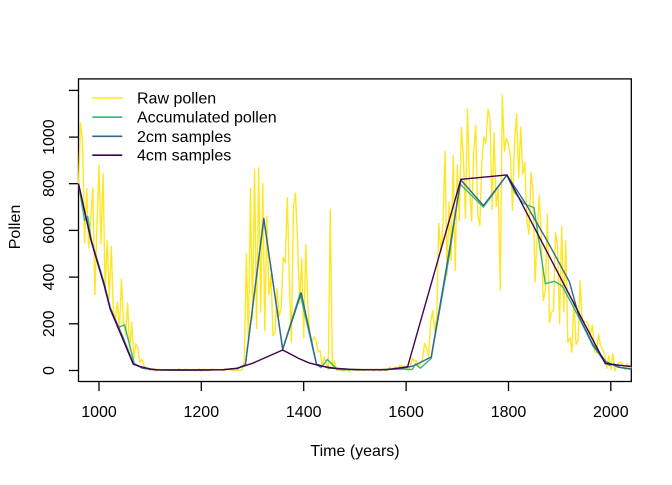  I want to click on svg-text: 600, so click(49, 230).